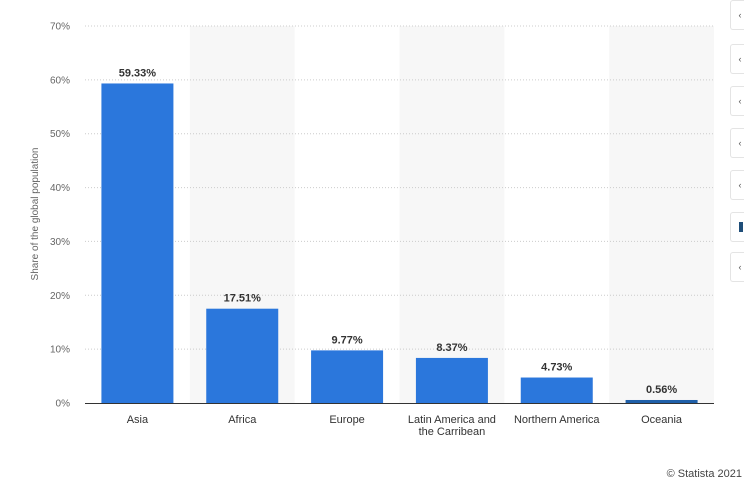 The image size is (744, 484). Describe the element at coordinates (138, 73) in the screenshot. I see `data-label: 59.33%` at that location.